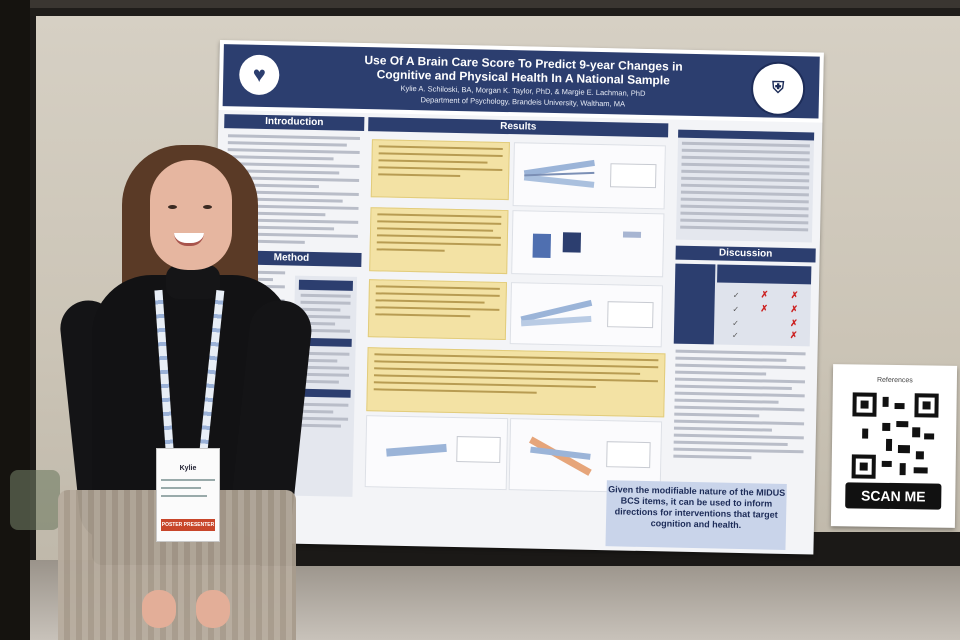 Image resolution: width=960 pixels, height=640 pixels. I want to click on lab-logo-icon: ♥, so click(259, 75).